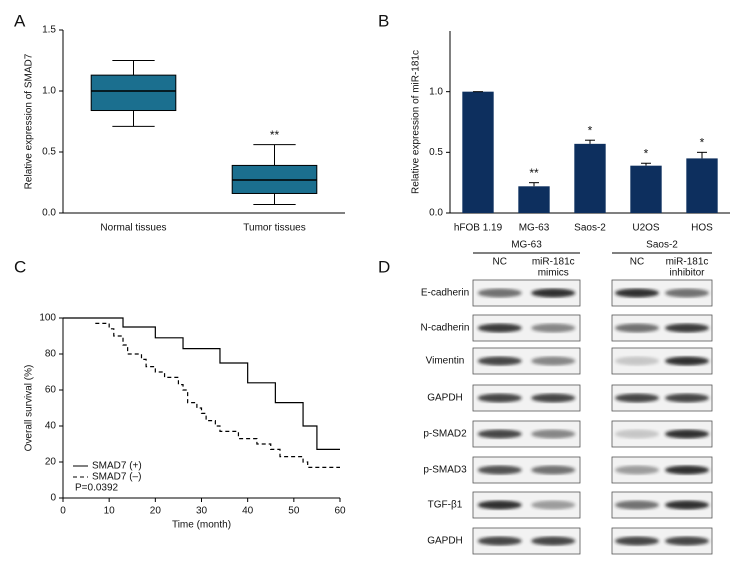  What do you see at coordinates (445, 328) in the screenshot?
I see `row-label: N-cadherin` at bounding box center [445, 328].